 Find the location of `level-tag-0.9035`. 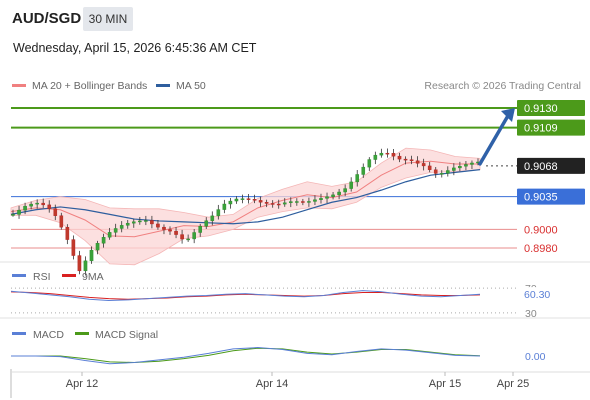

level-tag-0.9035 is located at coordinates (551, 196).